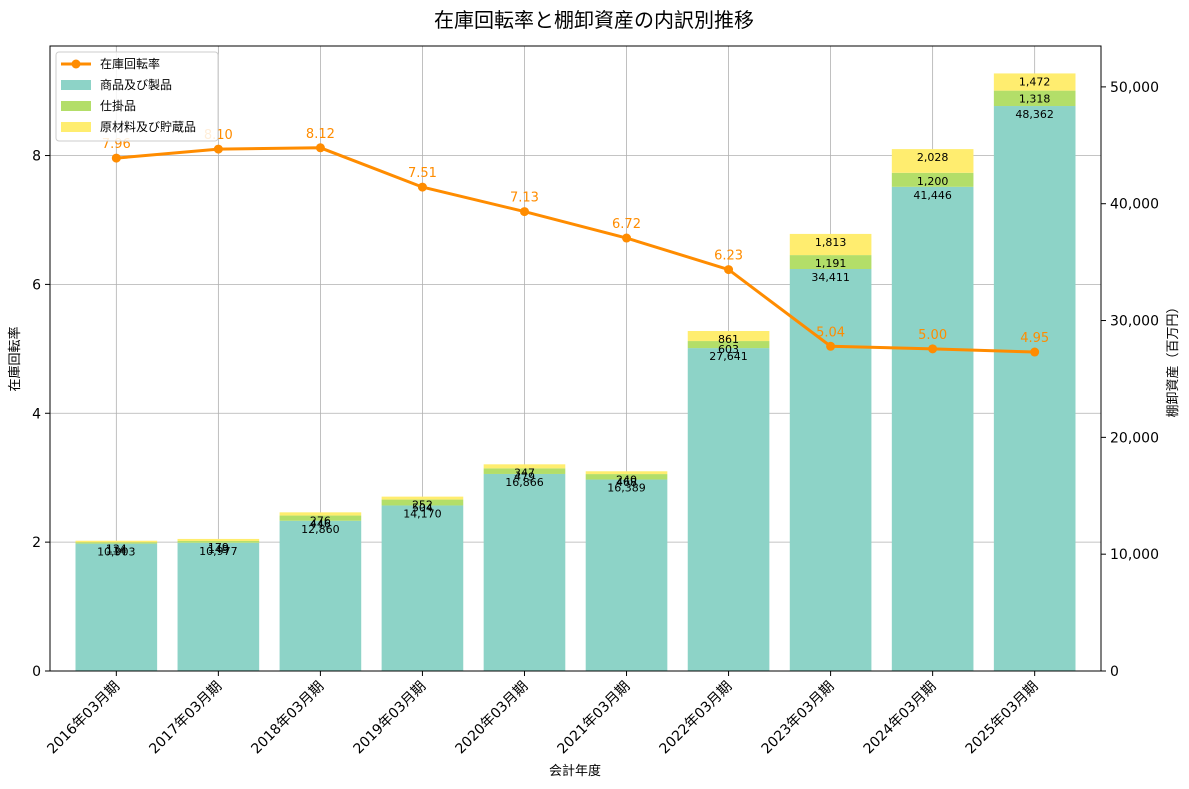  Describe the element at coordinates (1034, 114) in the screenshot. I see `bar-value-label: 48,362` at that location.